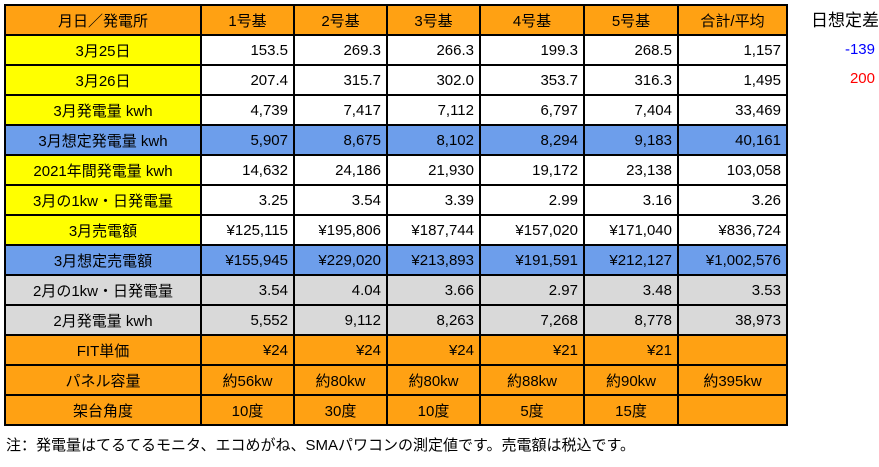 This screenshot has width=879, height=467. What do you see at coordinates (732, 260) in the screenshot?
I see `data-cell: ¥1,002,576` at bounding box center [732, 260].